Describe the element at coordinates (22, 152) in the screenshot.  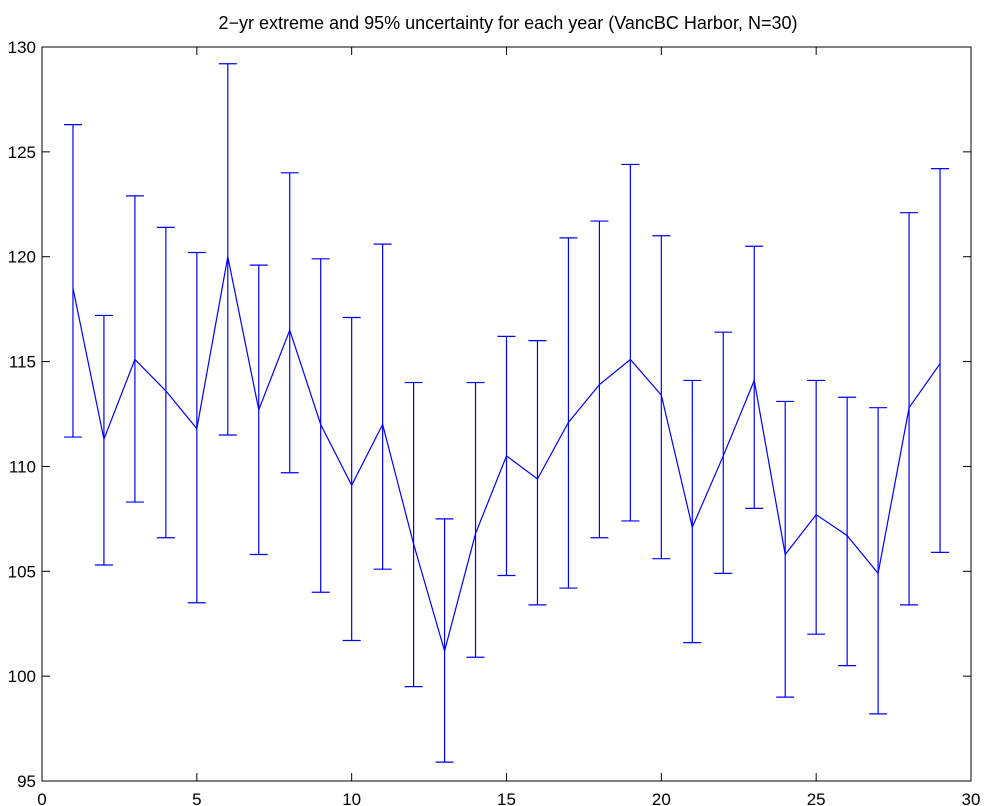
I see `y-tick-label: 125` at that location.